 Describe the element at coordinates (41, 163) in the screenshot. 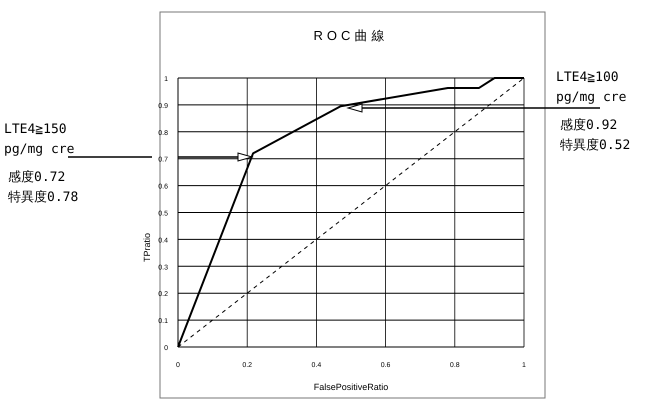

I see `text: LTE4≧150 pg/mg cre 感度0.72 特異度0.78` at that location.